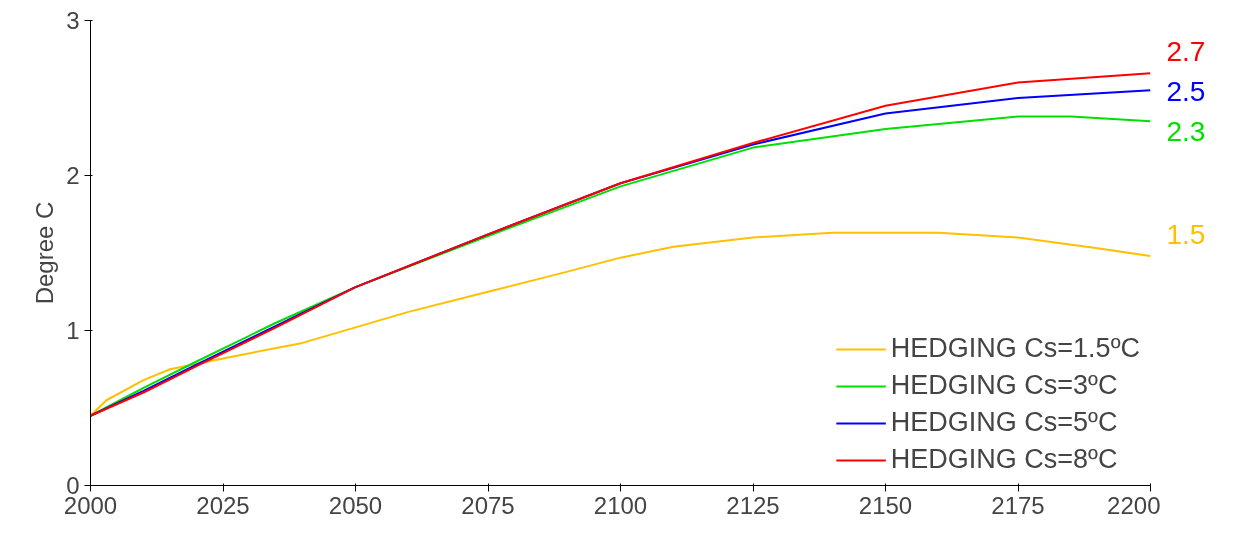  I want to click on legend-label: HEDGING Cs=3ºC, so click(1004, 385).